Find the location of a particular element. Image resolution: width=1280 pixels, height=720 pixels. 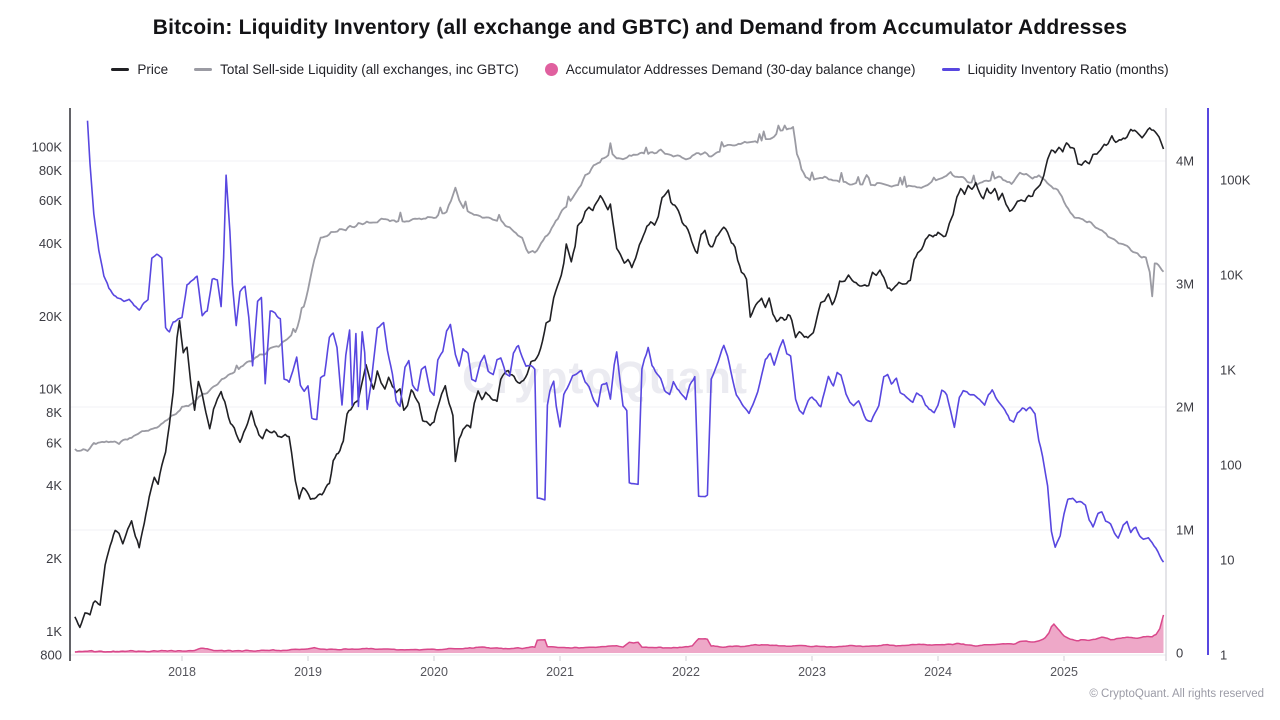

ratio-axis-tick-label: 10K is located at coordinates (1231, 275).